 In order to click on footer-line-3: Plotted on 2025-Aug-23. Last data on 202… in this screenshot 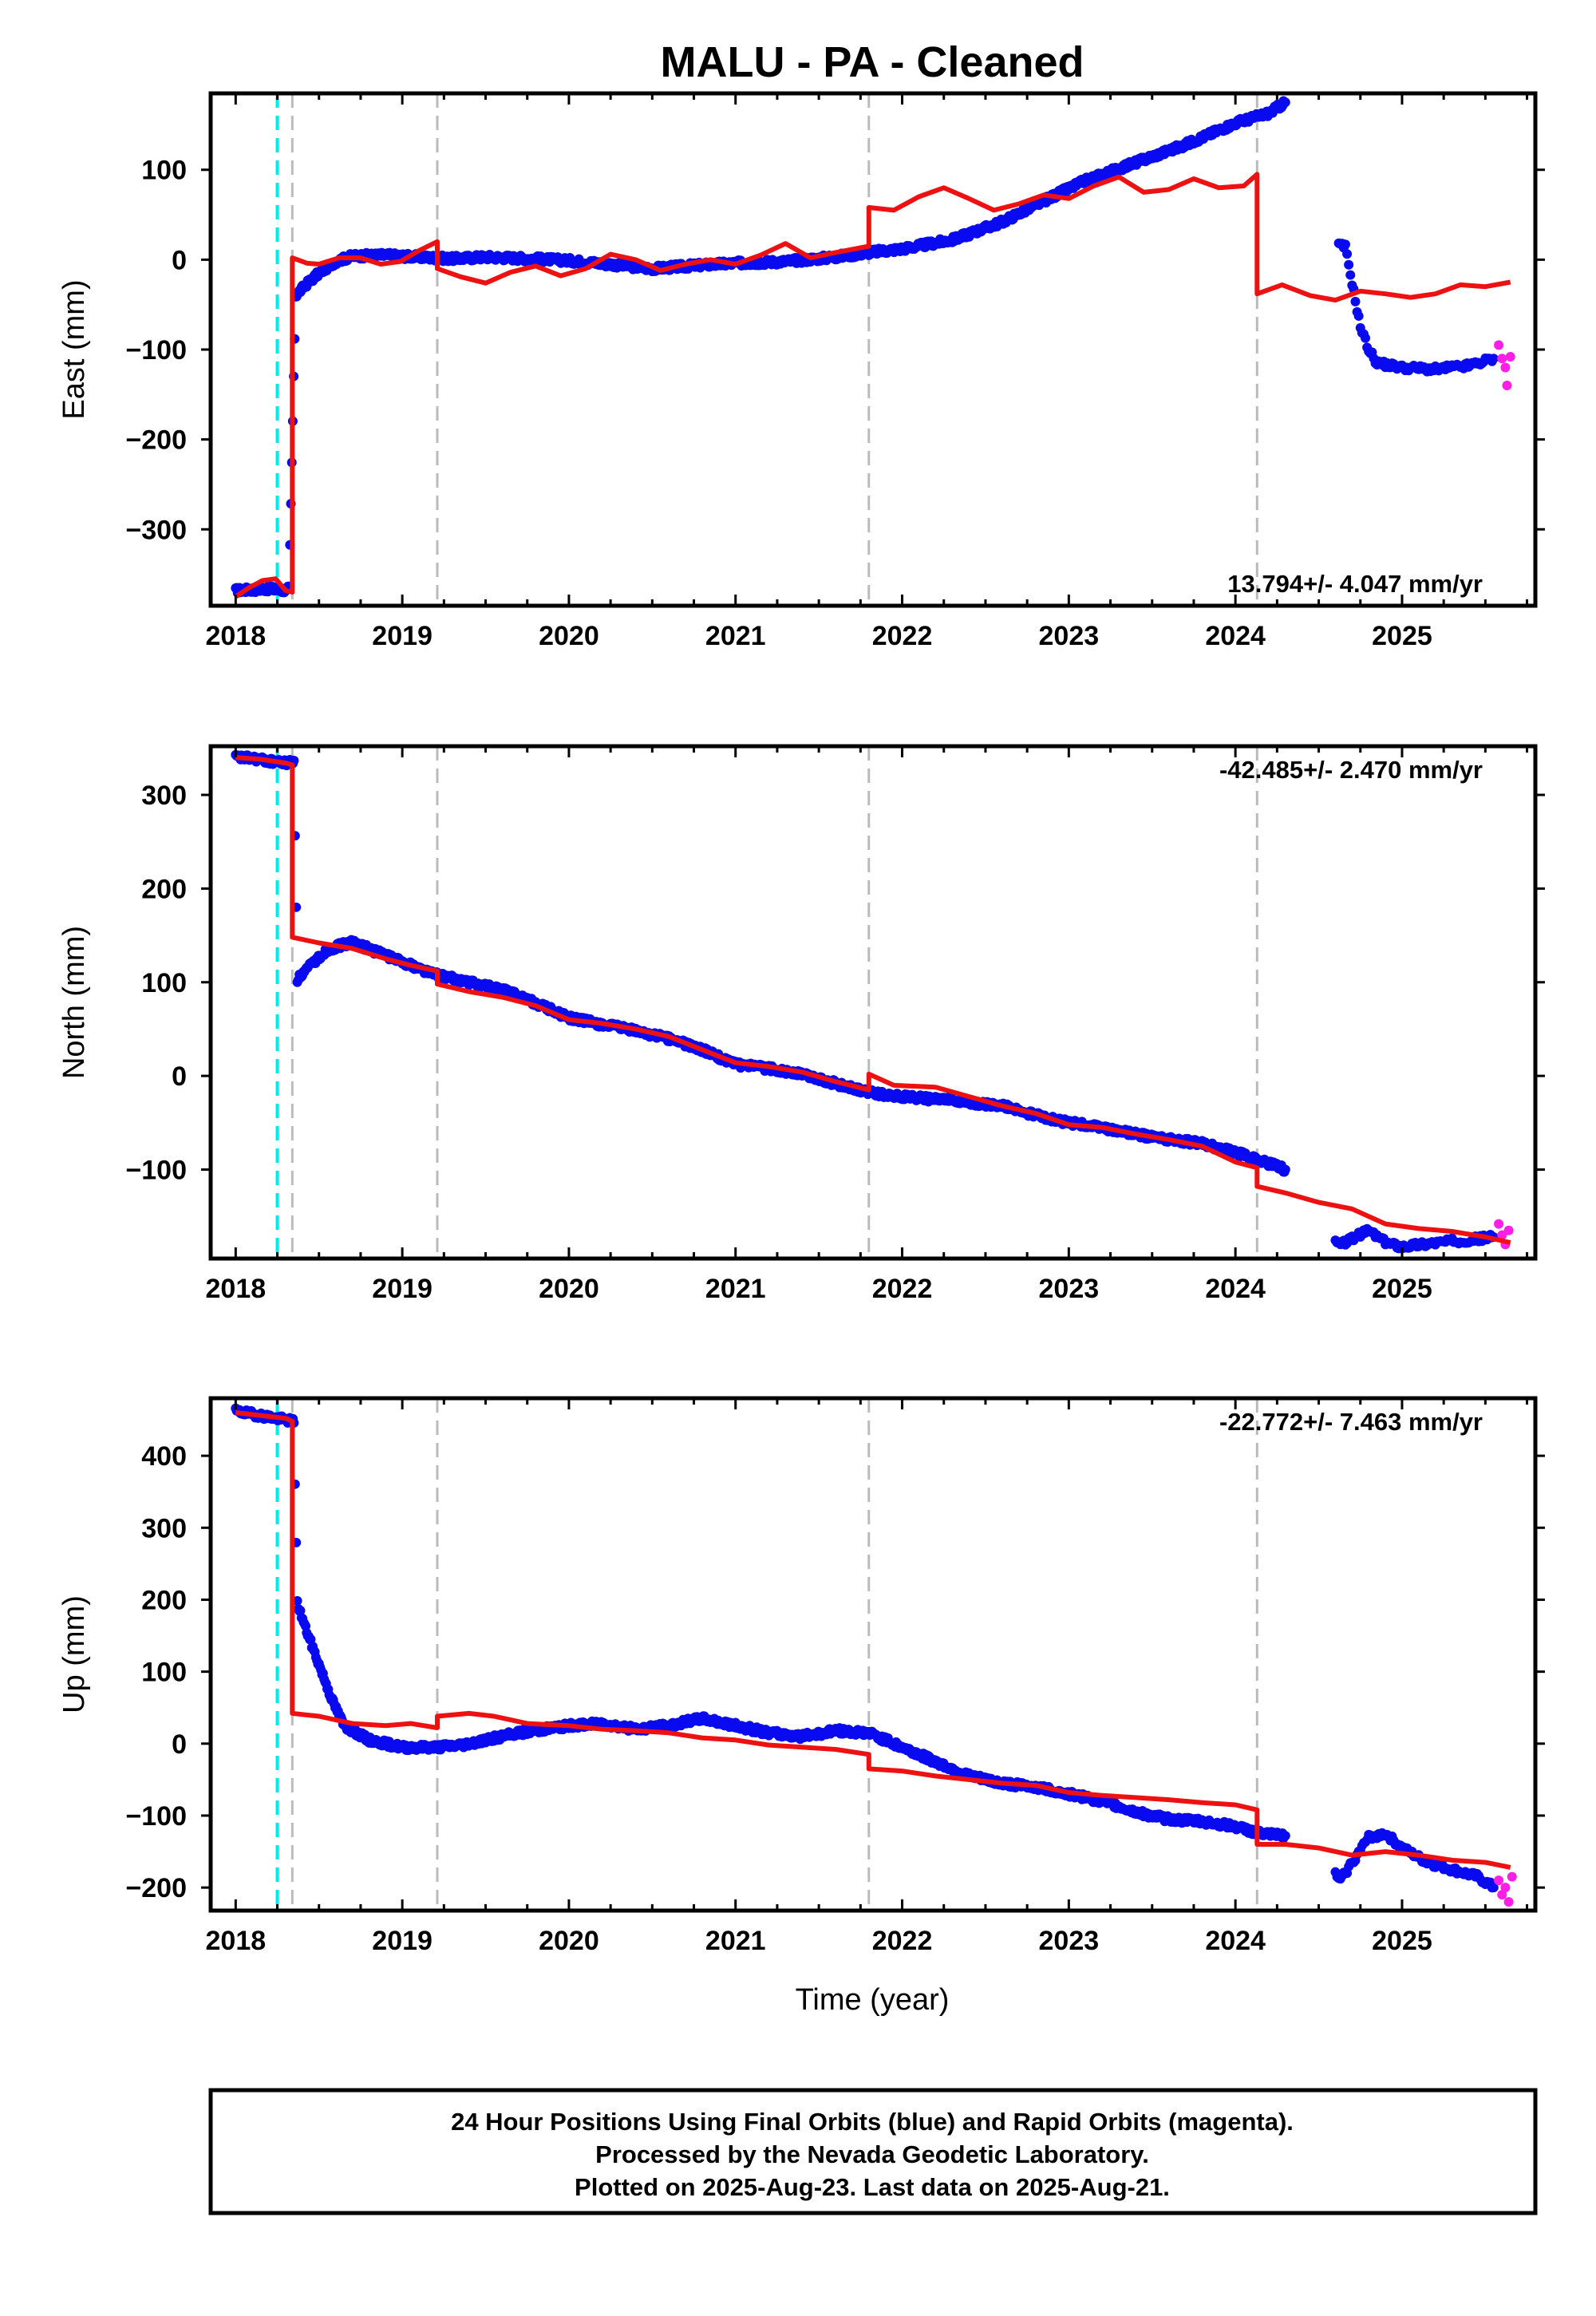, I will do `click(873, 2187)`.